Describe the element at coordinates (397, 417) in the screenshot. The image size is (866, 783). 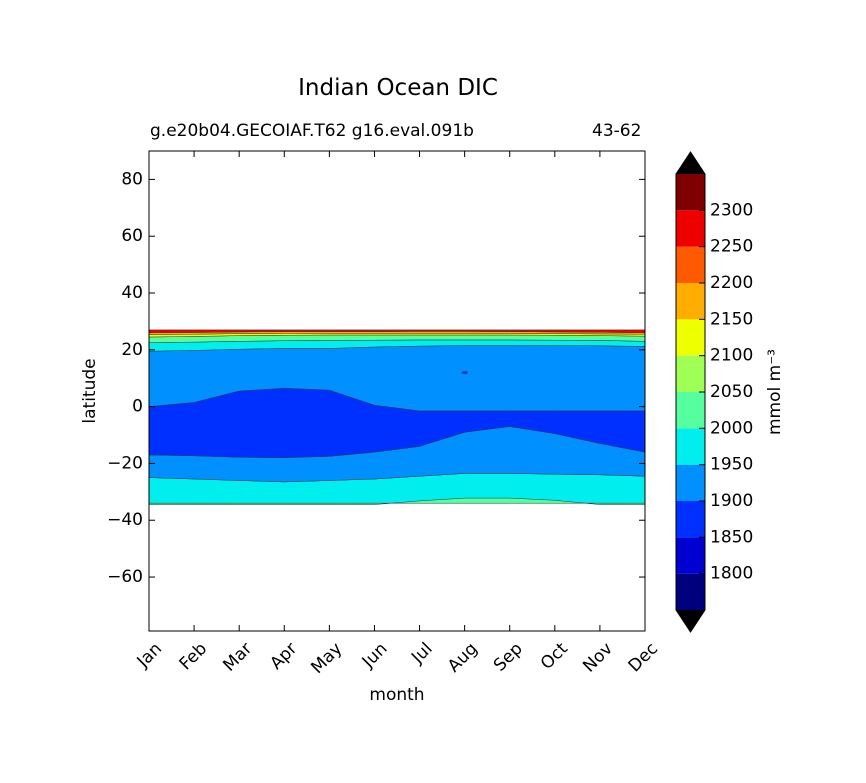
I see `contour-fills` at that location.